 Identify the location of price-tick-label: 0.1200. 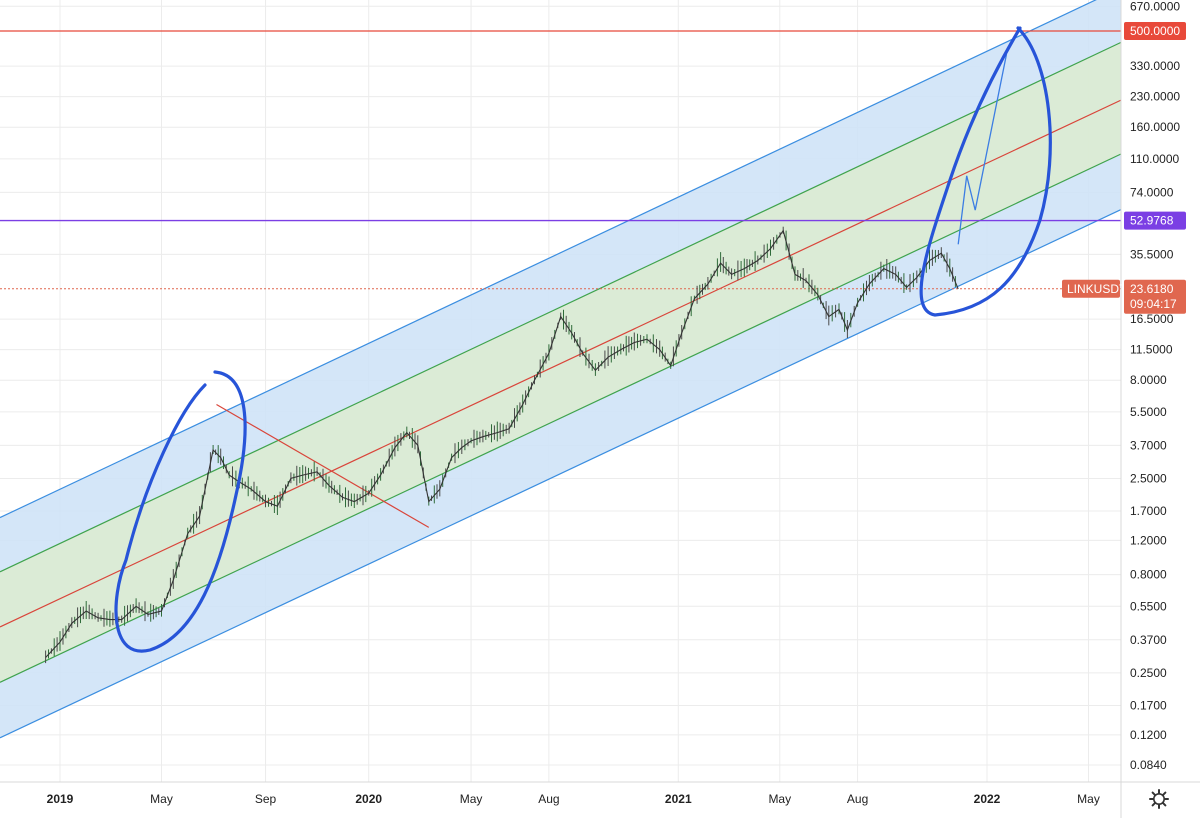
(1148, 735).